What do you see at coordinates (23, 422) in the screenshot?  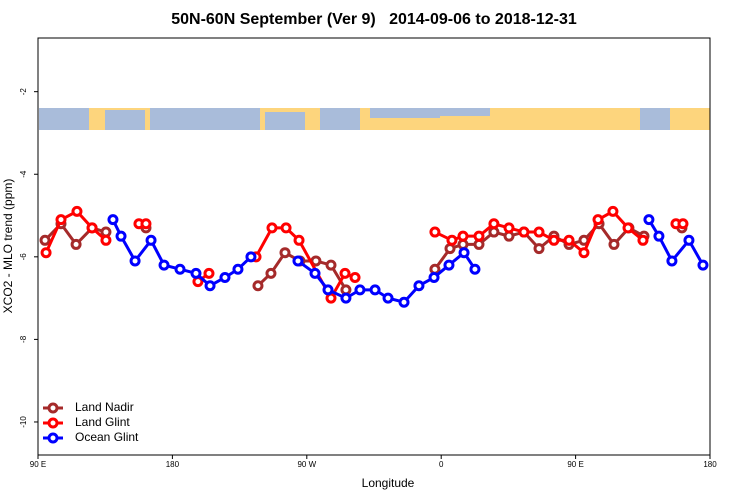 I see `y-tick-label: -10` at bounding box center [23, 422].